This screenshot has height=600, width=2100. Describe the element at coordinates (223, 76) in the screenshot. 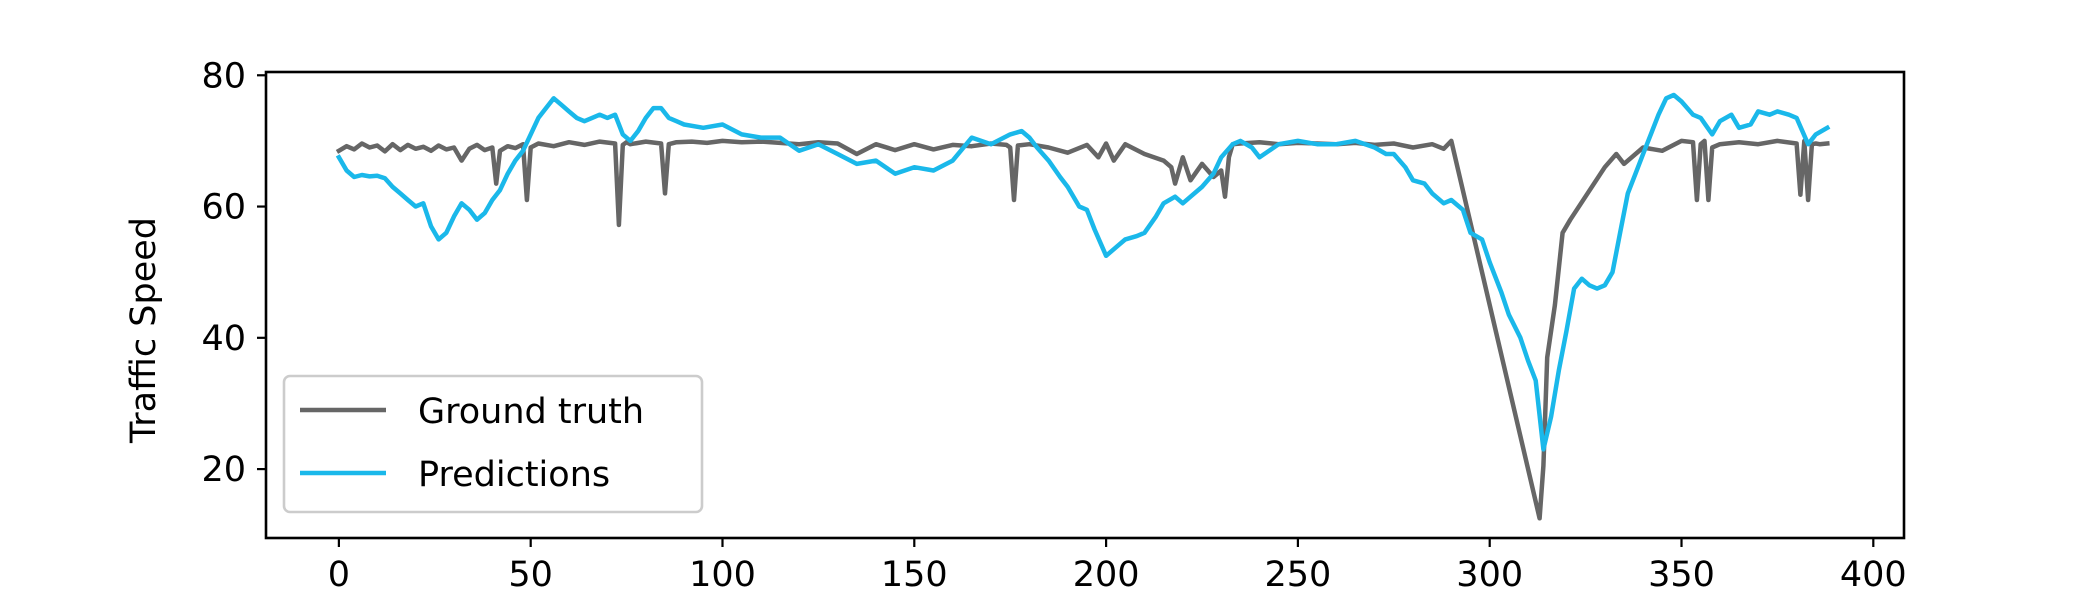

I see `y-tick-label: 80` at that location.